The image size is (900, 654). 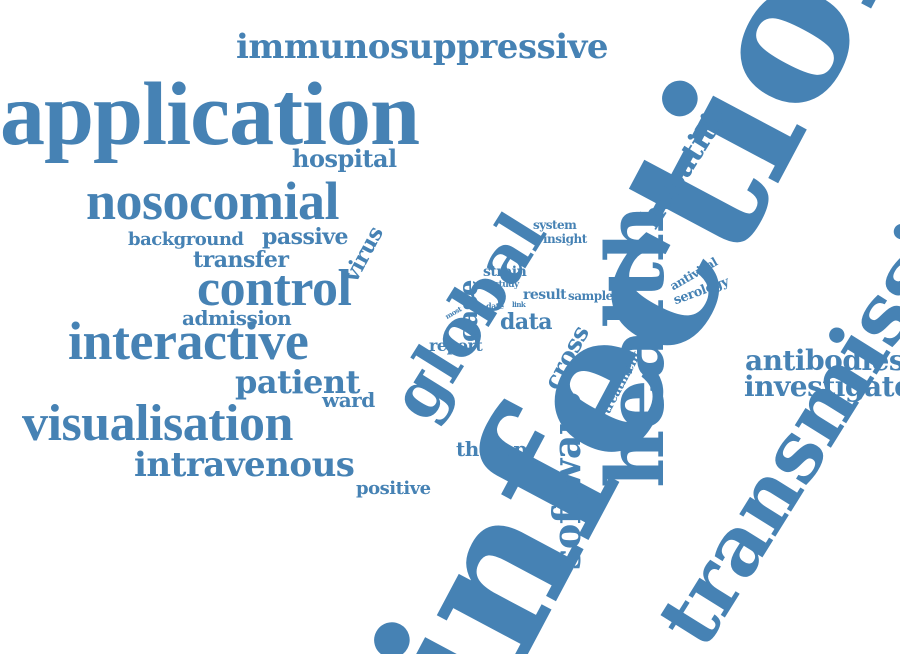 What do you see at coordinates (210, 114) in the screenshot?
I see `word-application: application` at bounding box center [210, 114].